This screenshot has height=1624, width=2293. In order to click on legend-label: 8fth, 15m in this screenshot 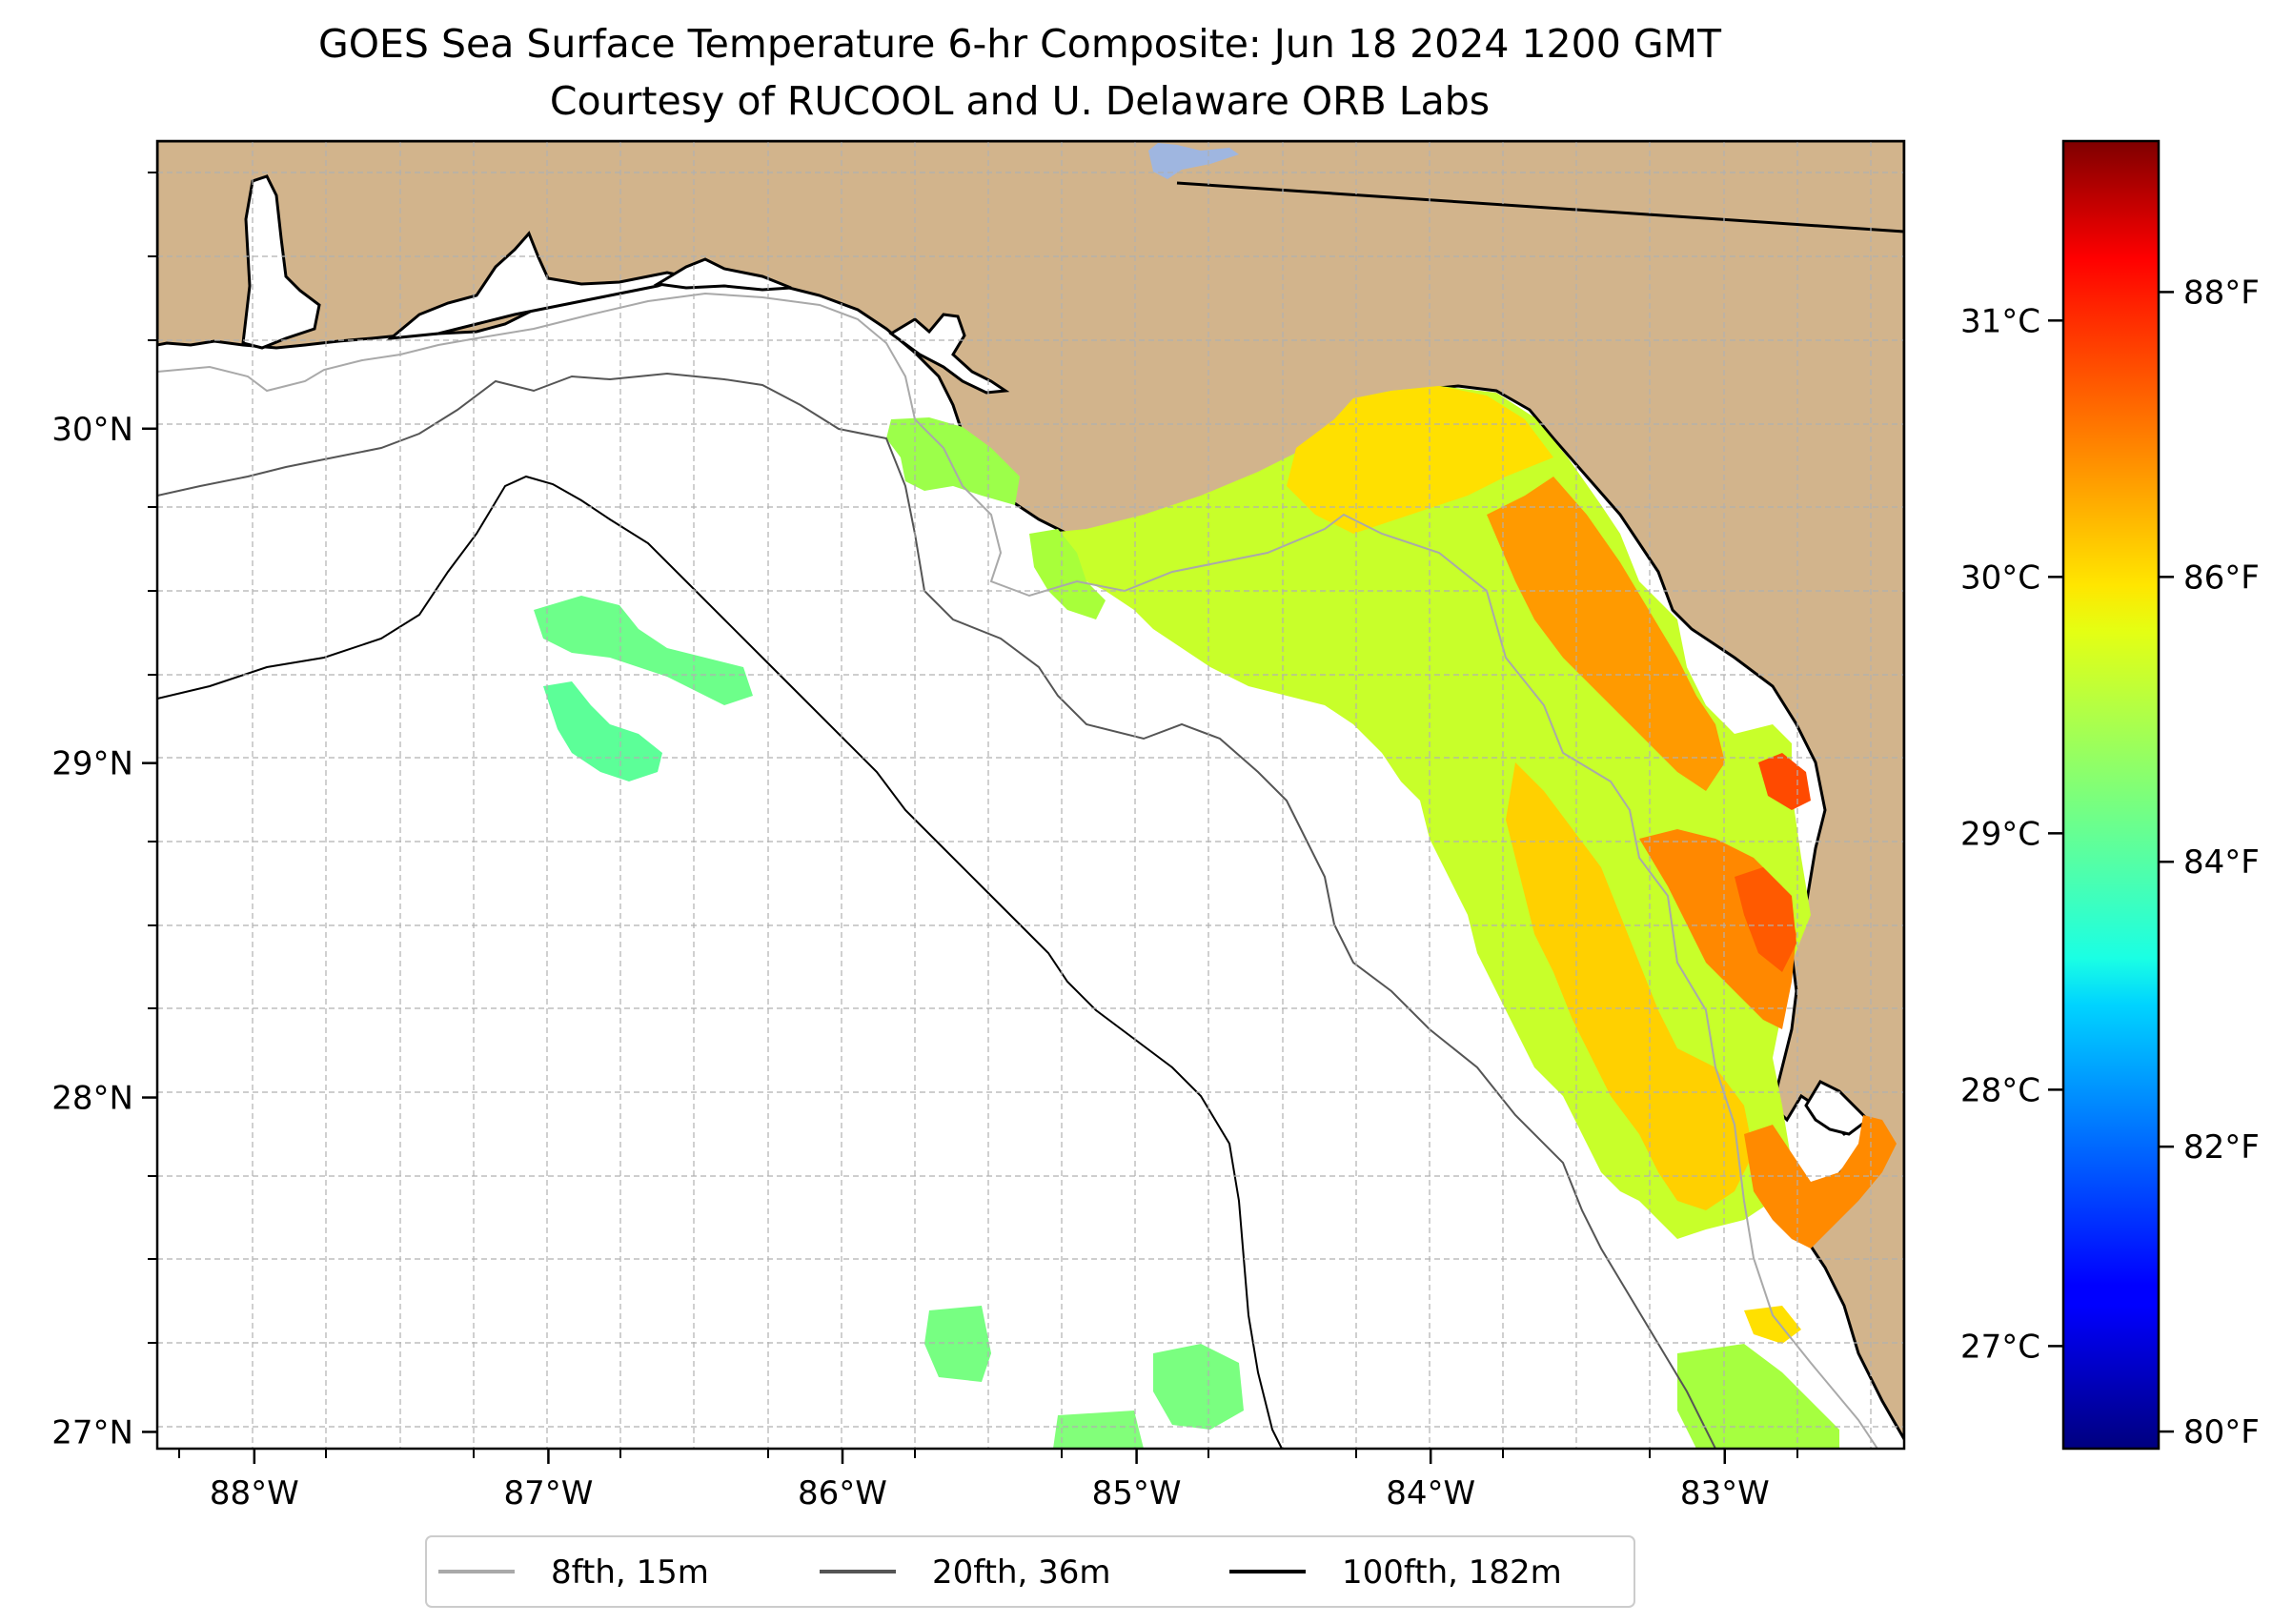, I will do `click(630, 1572)`.